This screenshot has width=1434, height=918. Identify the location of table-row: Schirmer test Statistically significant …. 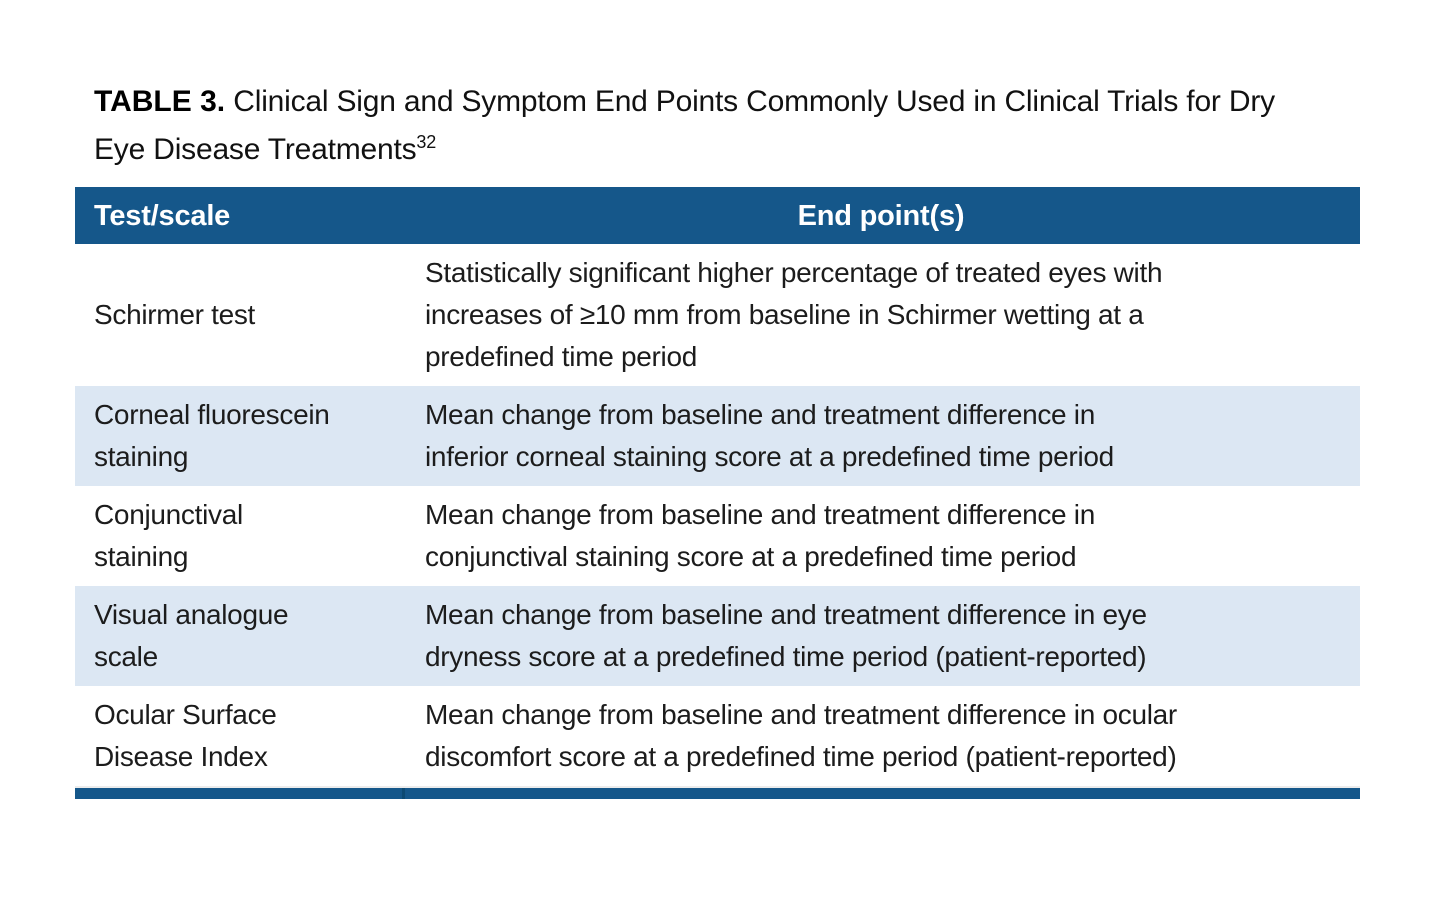
(717, 315).